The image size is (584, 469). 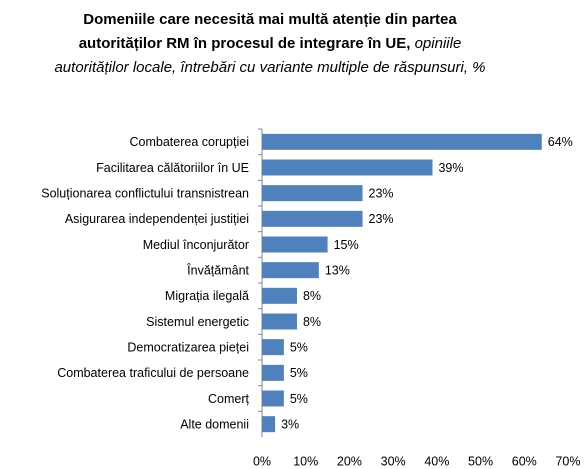 What do you see at coordinates (560, 142) in the screenshot?
I see `value-label: 64%` at bounding box center [560, 142].